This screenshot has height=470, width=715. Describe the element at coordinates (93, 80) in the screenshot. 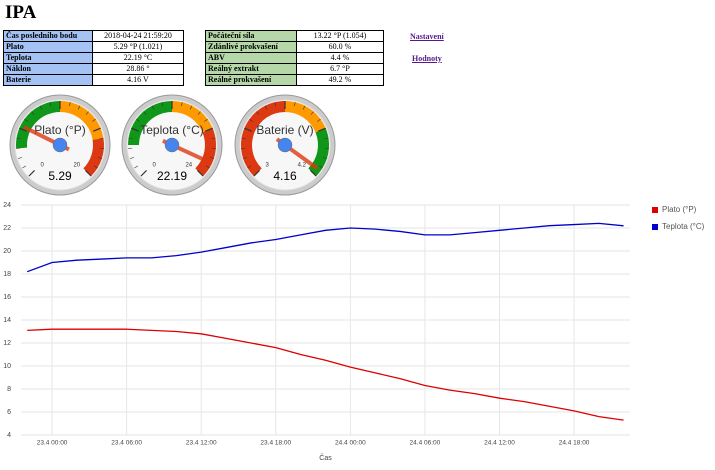

I see `table-row: Baterie 4.16 V` at that location.